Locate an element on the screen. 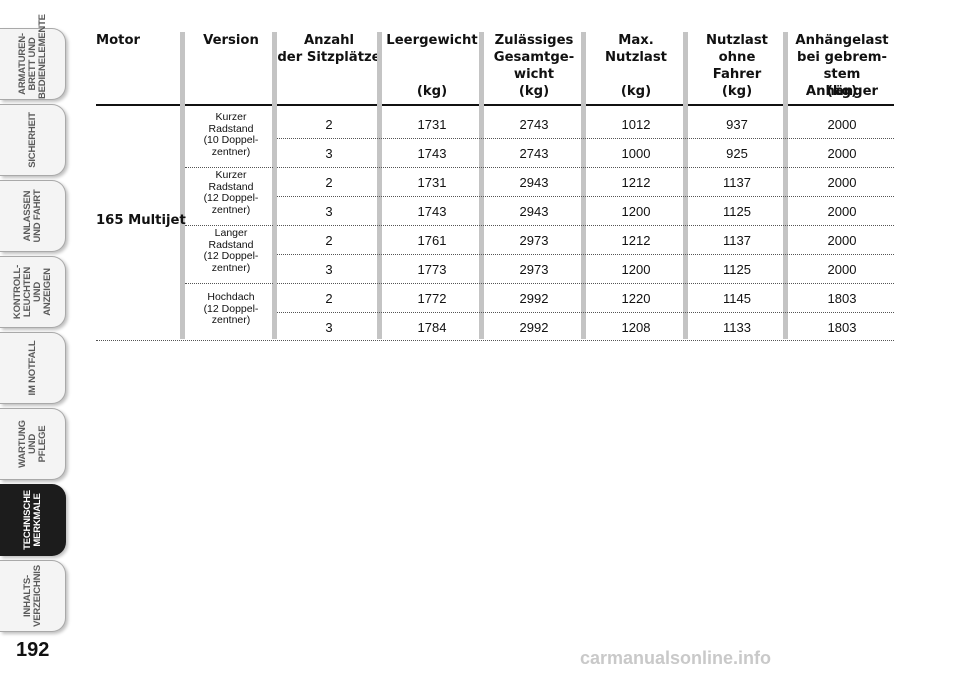 The width and height of the screenshot is (960, 677). side-tab-technische-merkmale: TECHNISCHE MERKMALE is located at coordinates (33, 520).